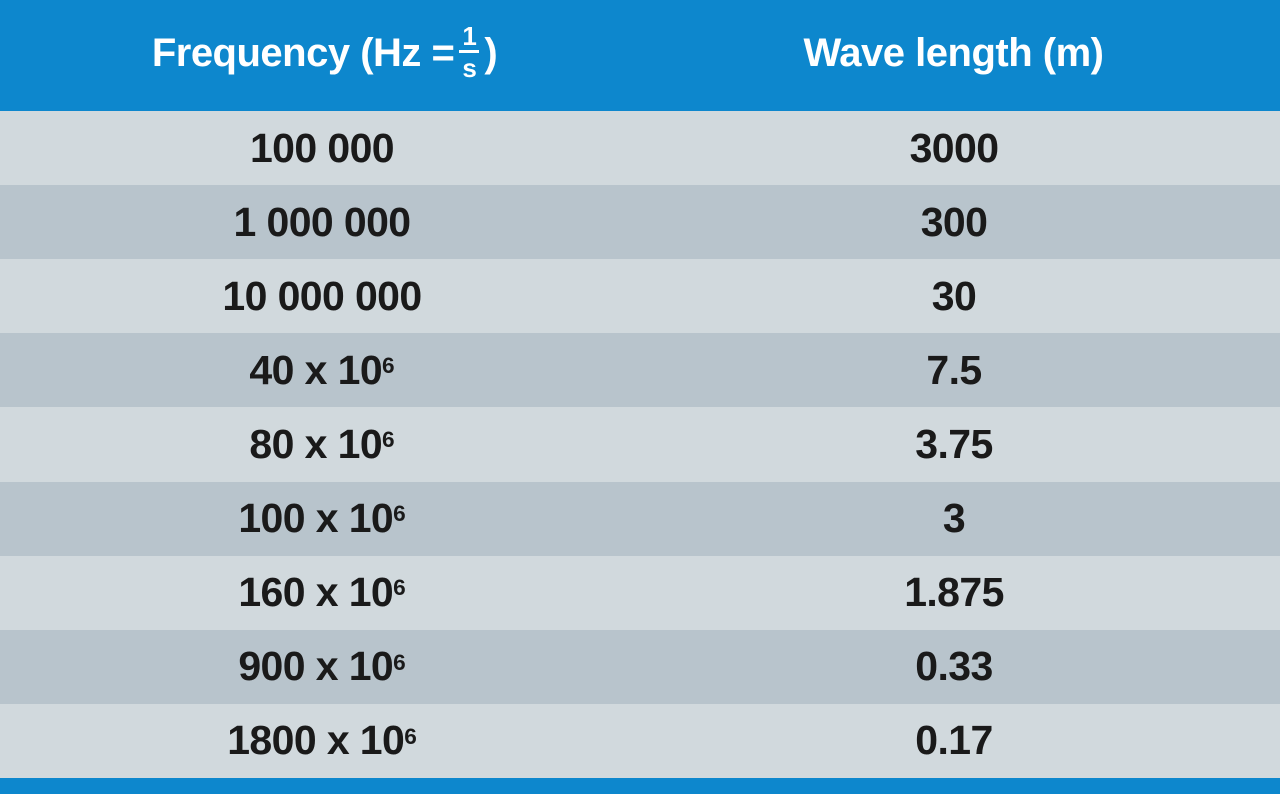 The image size is (1280, 794). What do you see at coordinates (954, 740) in the screenshot?
I see `cell-wavelength: 0.17` at bounding box center [954, 740].